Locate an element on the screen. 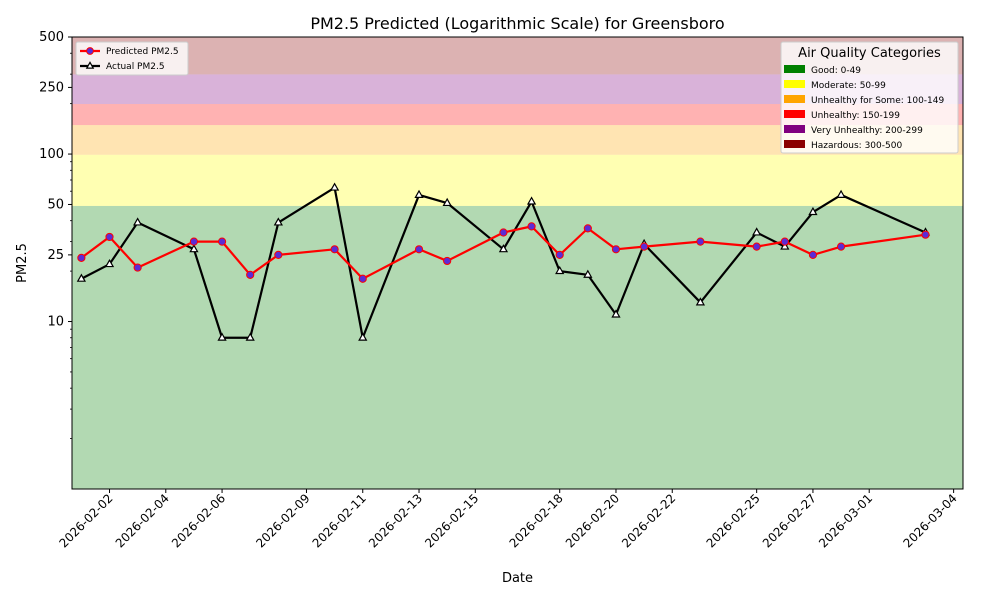 This screenshot has height=600, width=1000. band-legend-label: Hazardous: 300-500 is located at coordinates (856, 146).